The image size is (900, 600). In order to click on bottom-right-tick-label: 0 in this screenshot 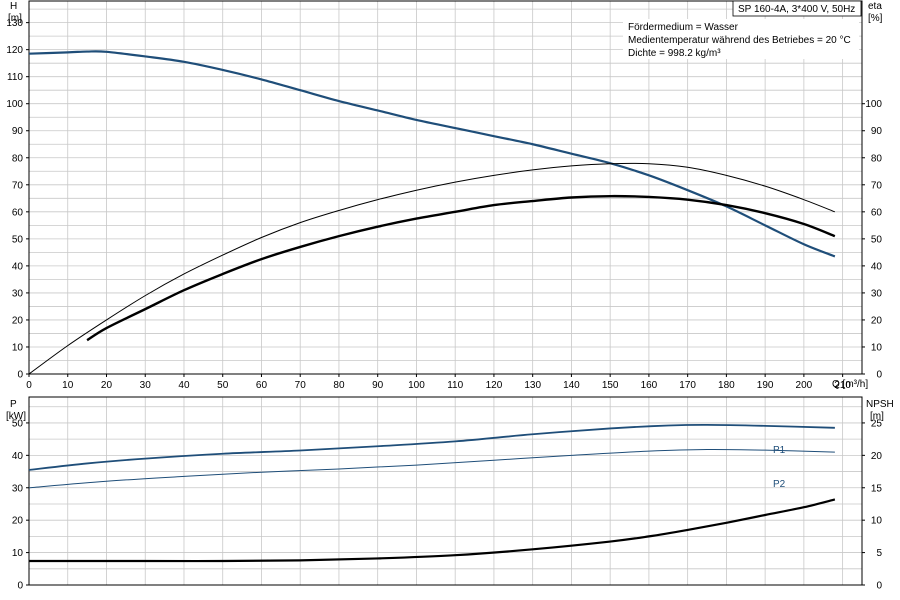, I will do `click(879, 586)`.